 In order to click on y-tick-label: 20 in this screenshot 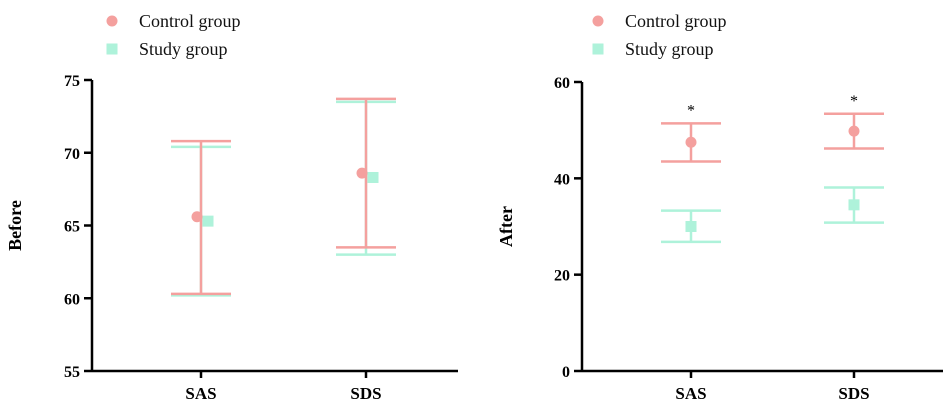, I will do `click(562, 276)`.